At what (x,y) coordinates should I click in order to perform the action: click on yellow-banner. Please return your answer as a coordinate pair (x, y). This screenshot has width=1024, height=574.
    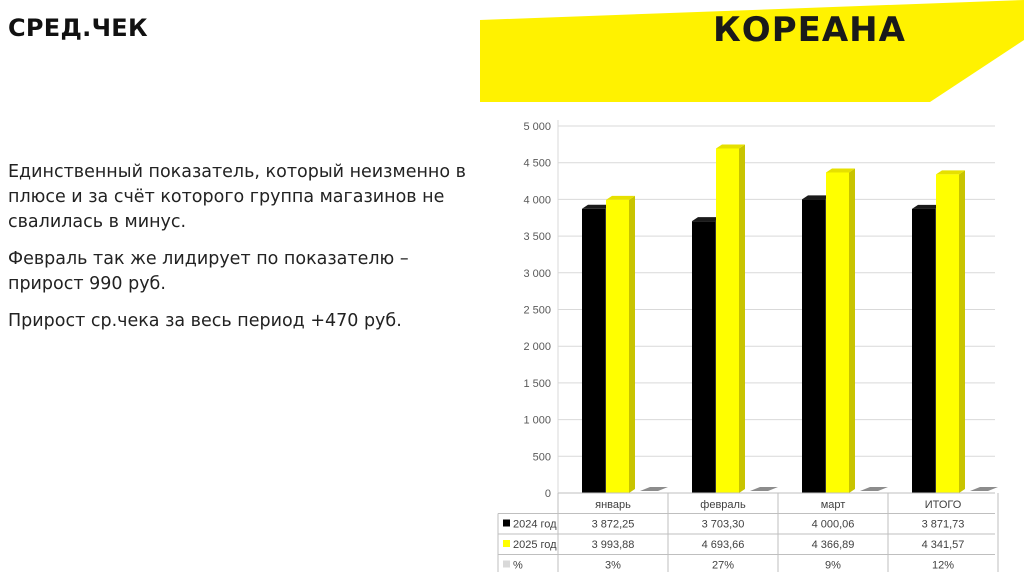
    Looking at the image, I should click on (752, 51).